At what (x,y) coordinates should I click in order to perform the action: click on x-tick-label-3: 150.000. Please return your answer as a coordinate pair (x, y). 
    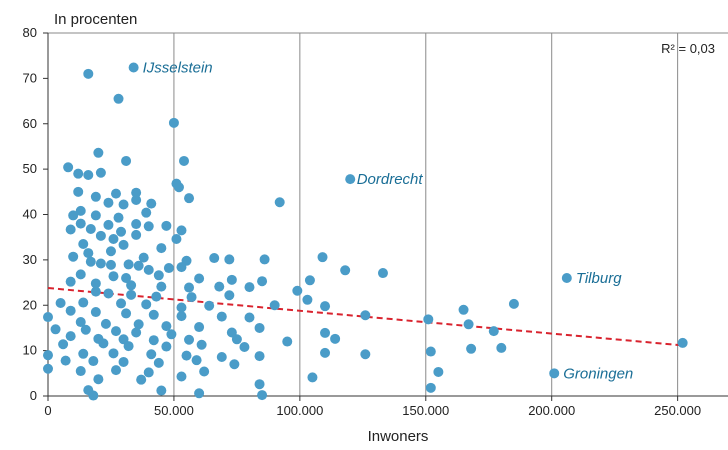
    Looking at the image, I should click on (425, 410).